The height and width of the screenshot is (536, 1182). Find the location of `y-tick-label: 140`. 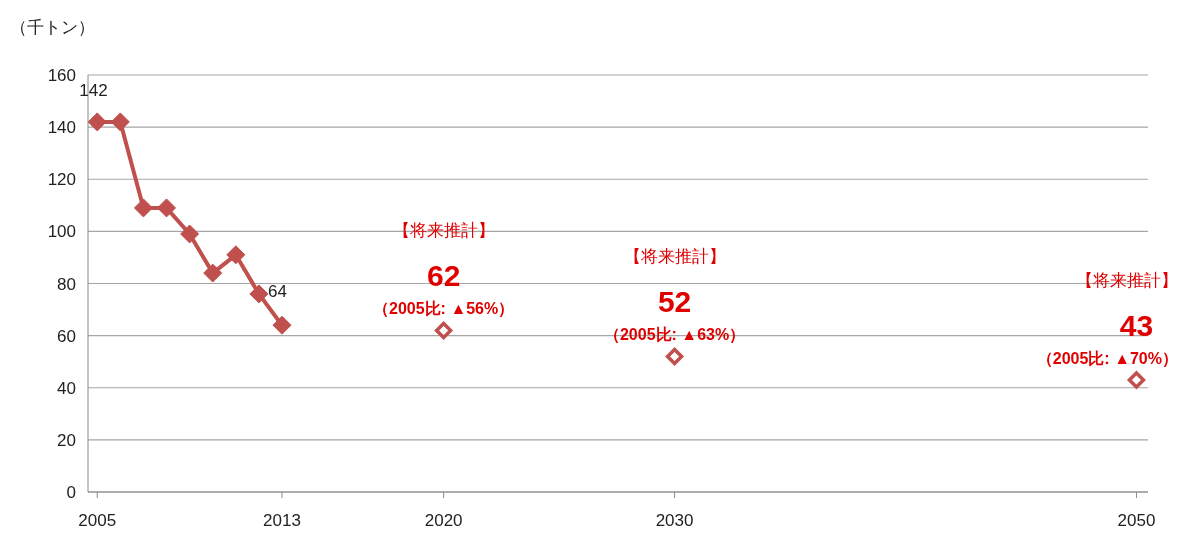

y-tick-label: 140 is located at coordinates (61, 128).